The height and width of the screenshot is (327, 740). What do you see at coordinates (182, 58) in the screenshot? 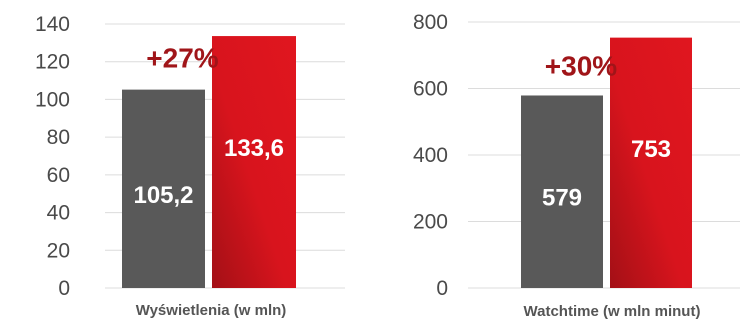
I see `growth-label: +27%` at bounding box center [182, 58].